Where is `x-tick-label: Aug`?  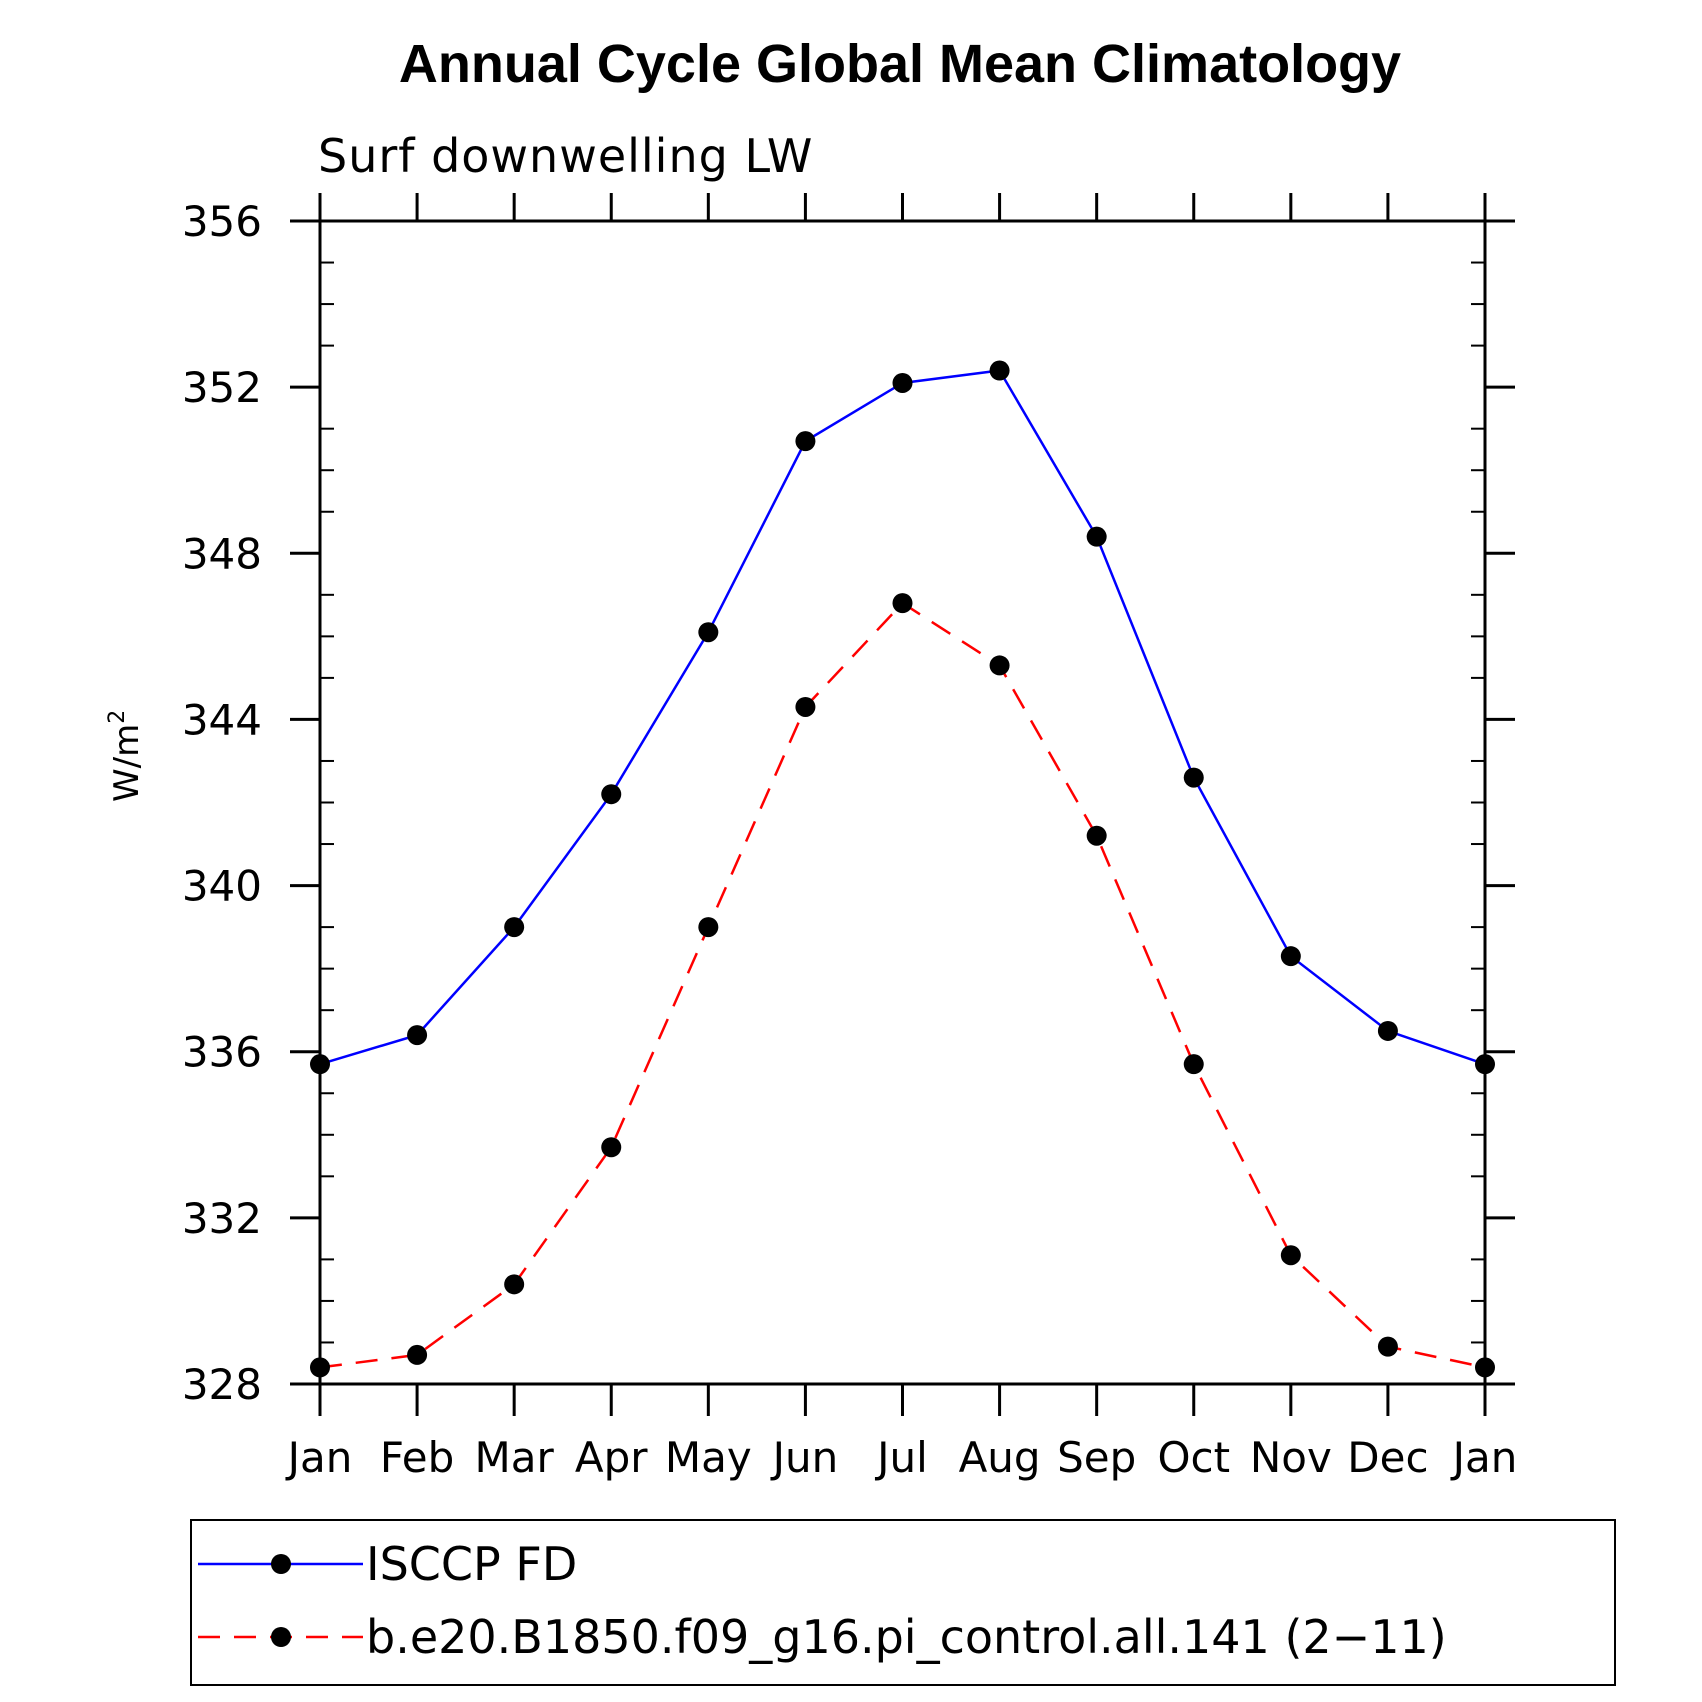 x-tick-label: Aug is located at coordinates (1000, 1457).